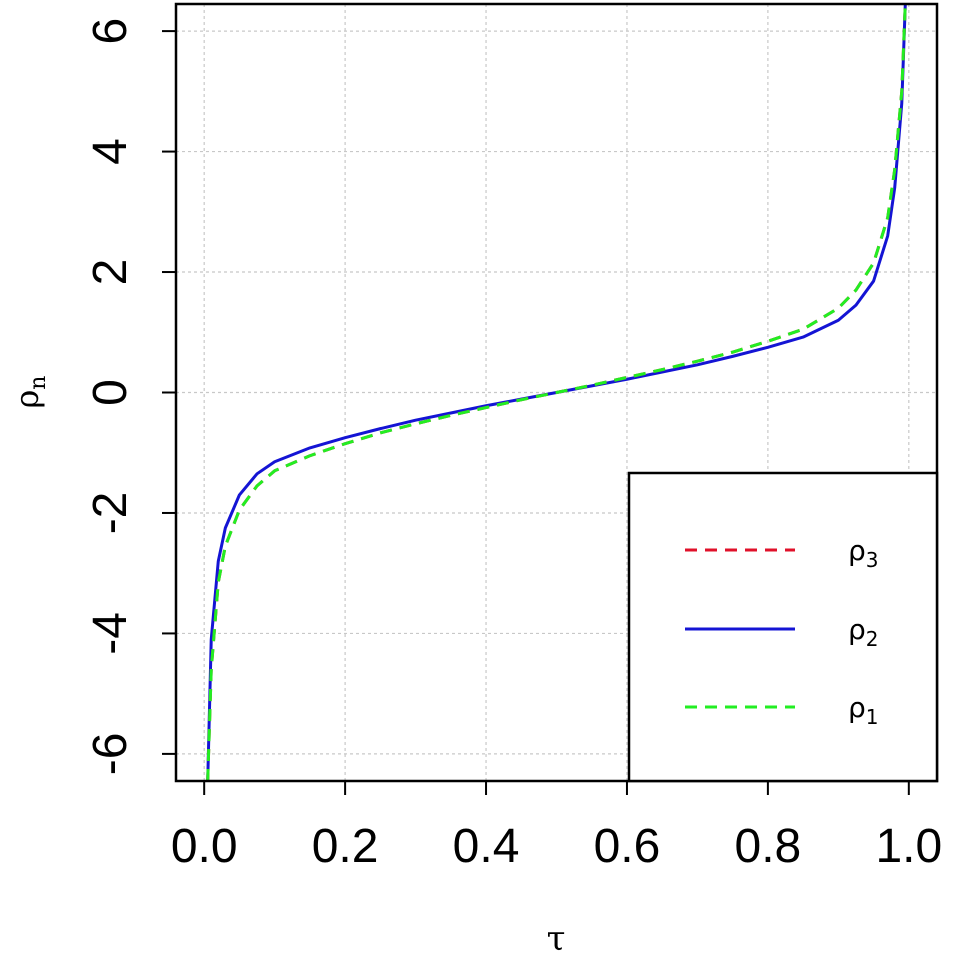 Image resolution: width=960 pixels, height=960 pixels. Describe the element at coordinates (110, 392) in the screenshot. I see `y-tick-label: 0` at that location.